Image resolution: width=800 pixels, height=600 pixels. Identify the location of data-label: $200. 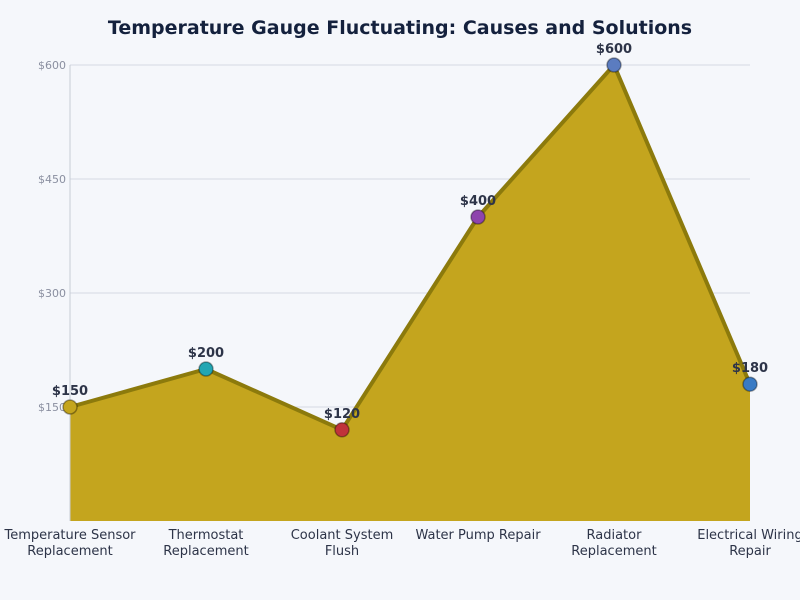
(206, 353).